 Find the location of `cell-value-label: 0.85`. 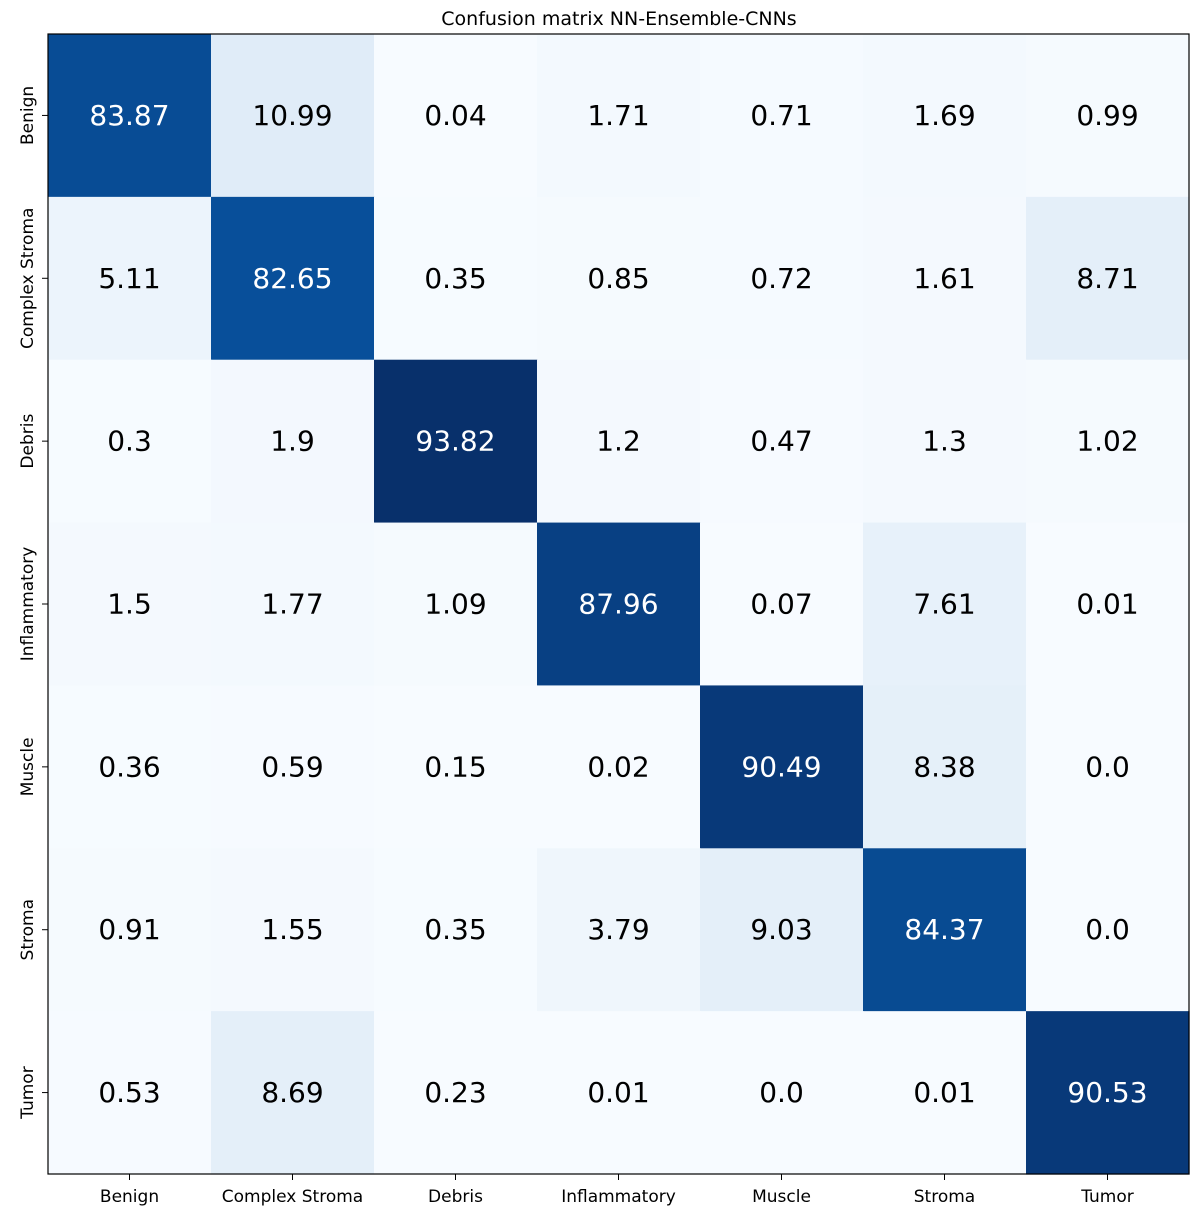

cell-value-label: 0.85 is located at coordinates (618, 278).